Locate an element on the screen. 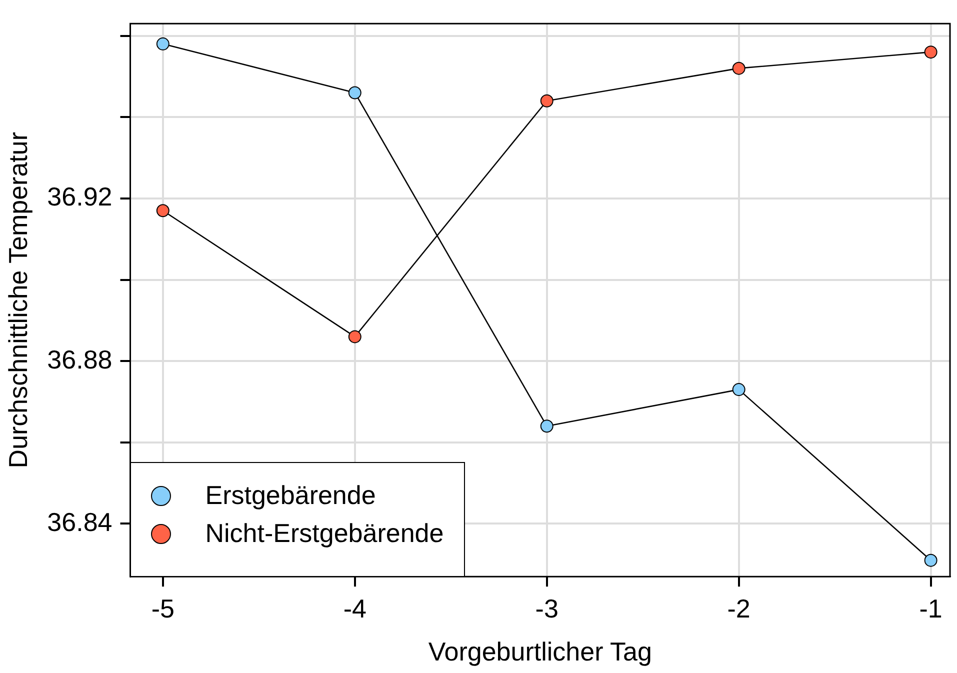 Image resolution: width=957 pixels, height=673 pixels. x-tick-label: -5 is located at coordinates (162, 608).